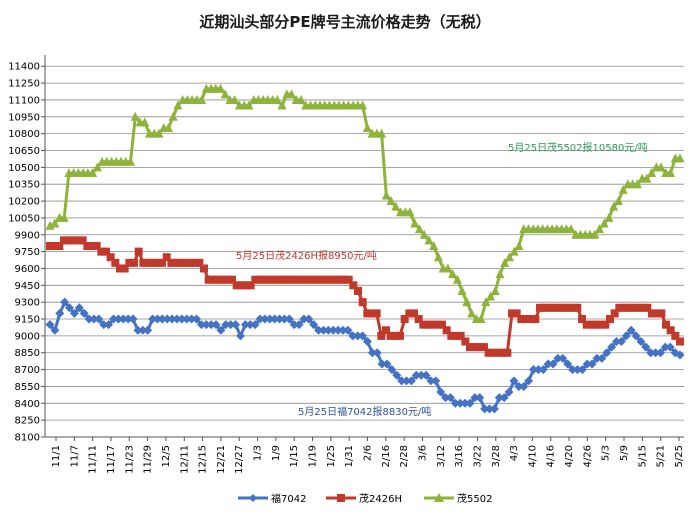 The width and height of the screenshot is (691, 514). What do you see at coordinates (331, 456) in the screenshot?
I see `x-tick-label: 1/25` at bounding box center [331, 456].